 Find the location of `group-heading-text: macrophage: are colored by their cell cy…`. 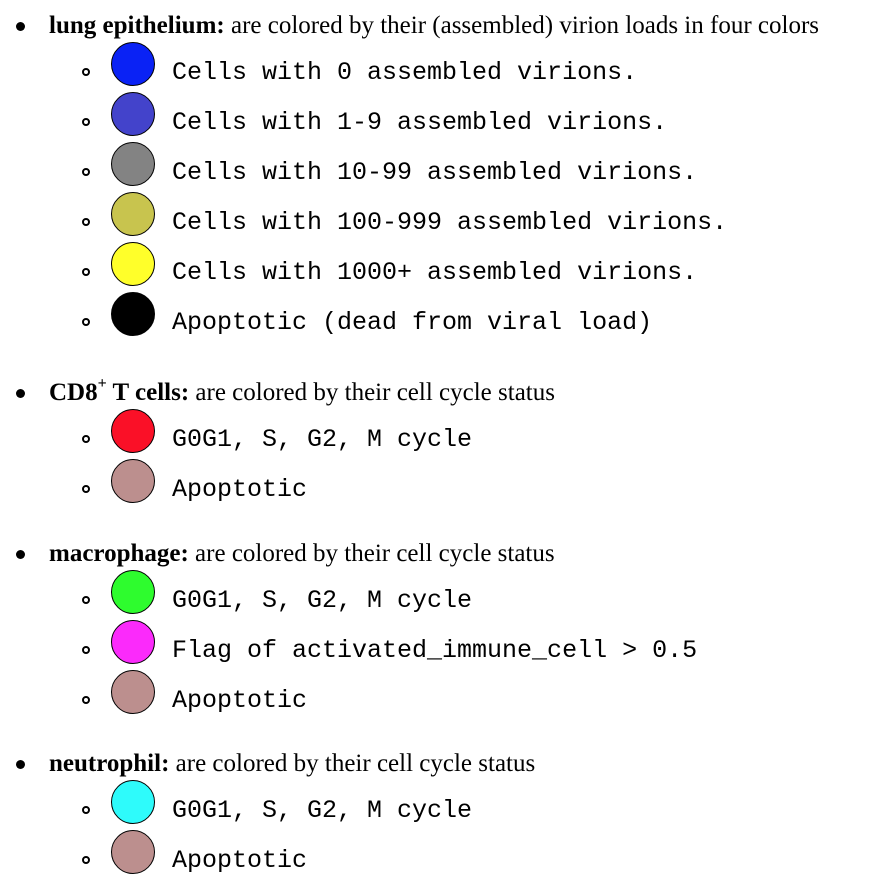

group-heading-text: macrophage: are colored by their cell cy… is located at coordinates (302, 554).